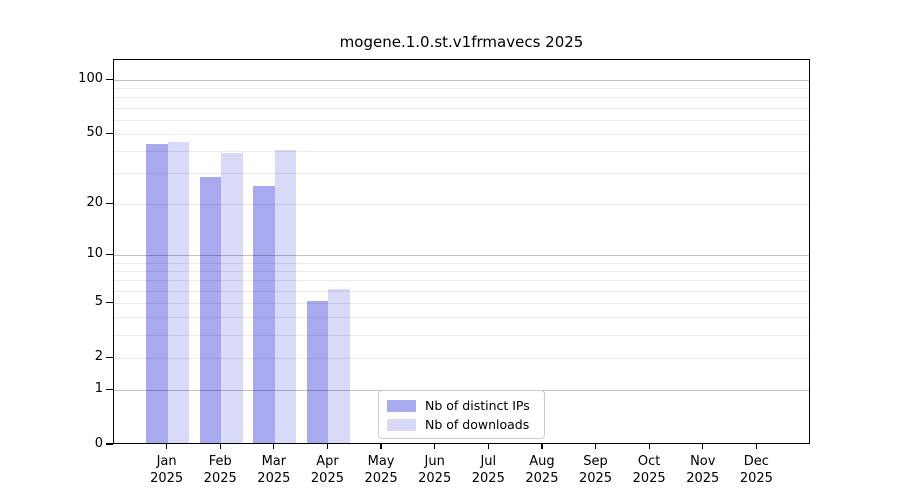  I want to click on legend-entry-distinct-ips: Nb of distinct IPs, so click(461, 405).